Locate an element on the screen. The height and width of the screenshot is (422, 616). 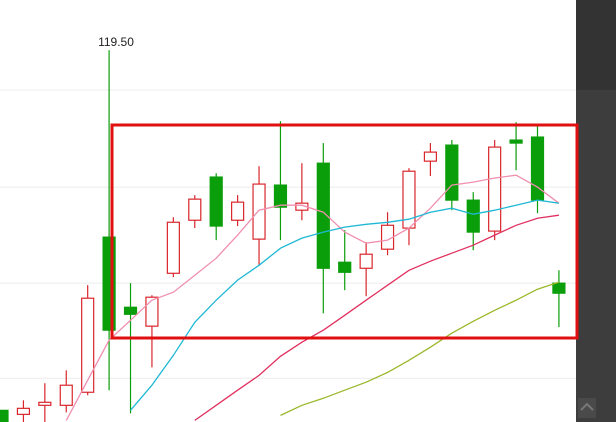
side-panel-top is located at coordinates (596, 45).